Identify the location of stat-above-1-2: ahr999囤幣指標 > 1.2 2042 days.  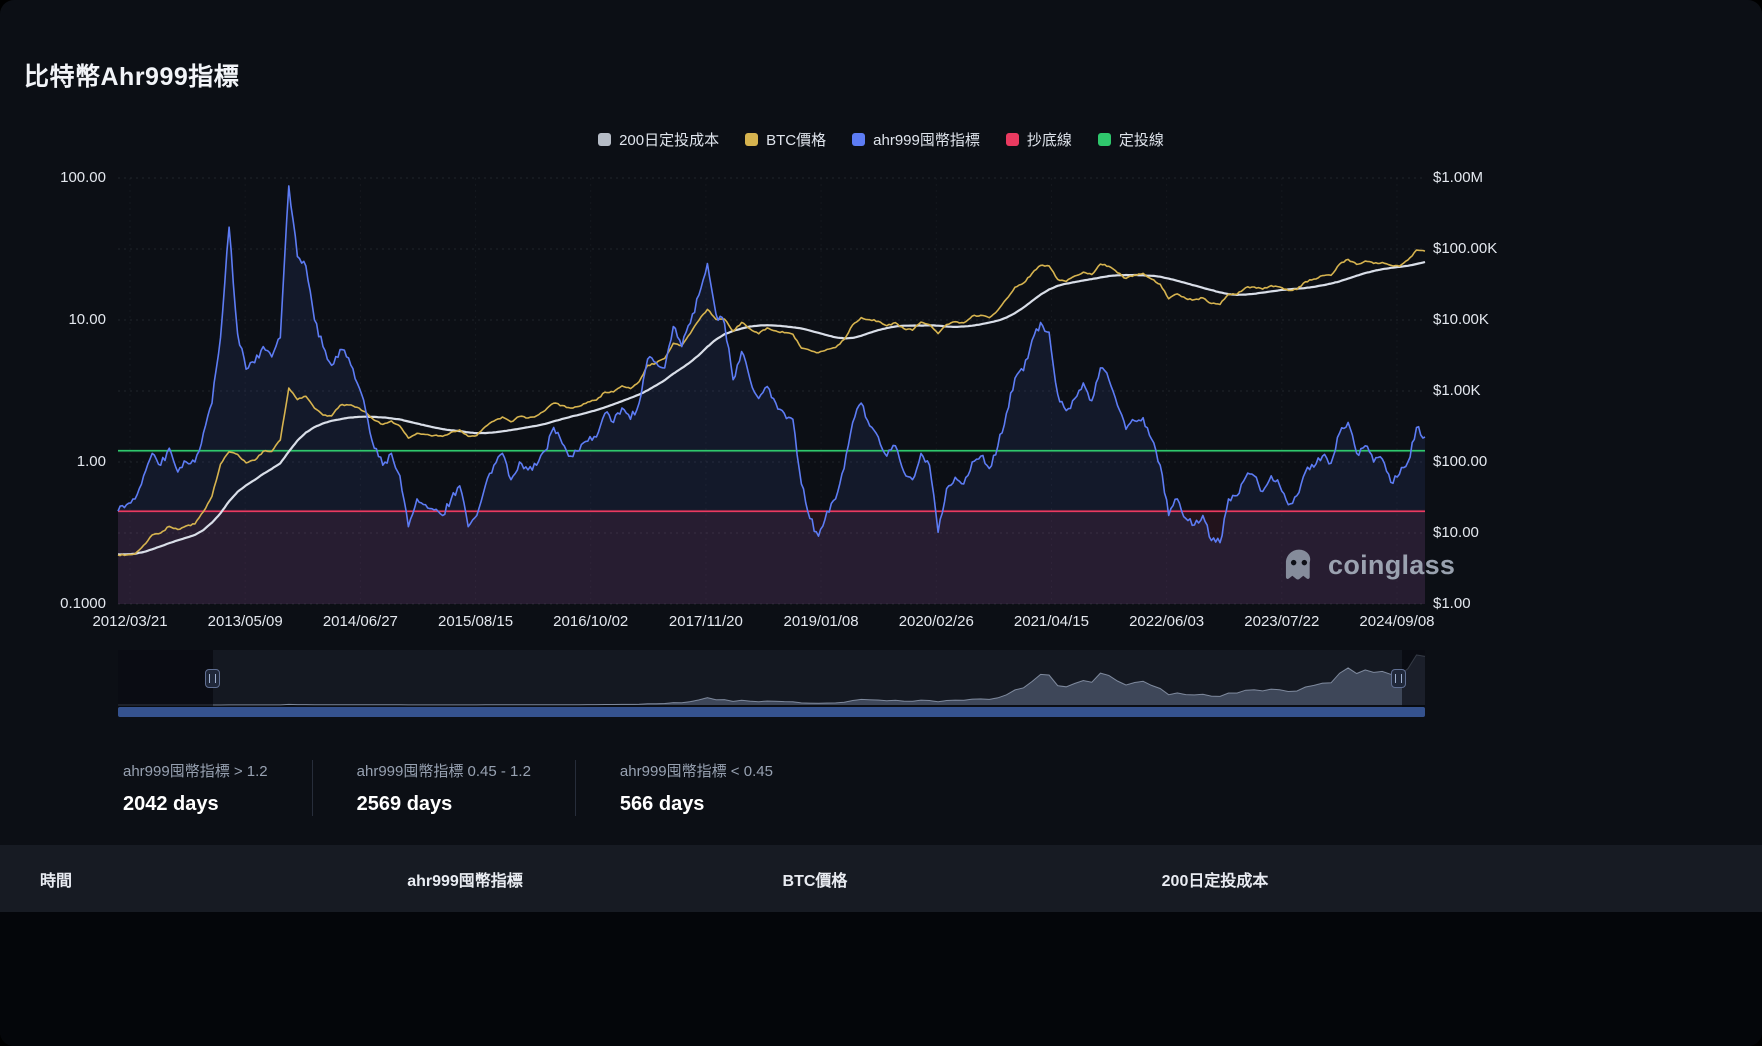
(195, 788).